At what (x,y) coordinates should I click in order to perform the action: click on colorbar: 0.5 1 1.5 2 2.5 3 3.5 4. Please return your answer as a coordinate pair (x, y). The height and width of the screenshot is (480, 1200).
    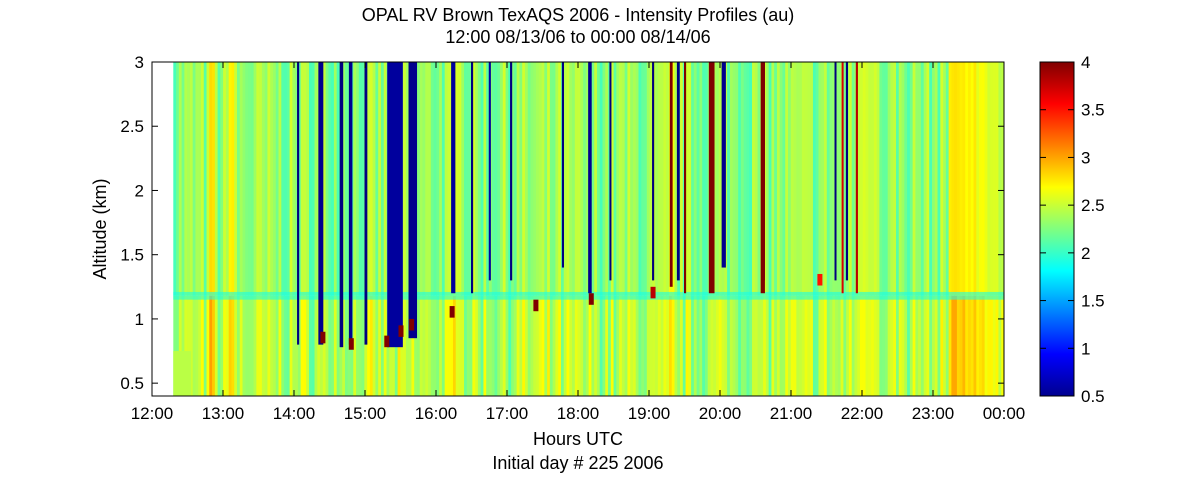
    Looking at the image, I should click on (1072, 229).